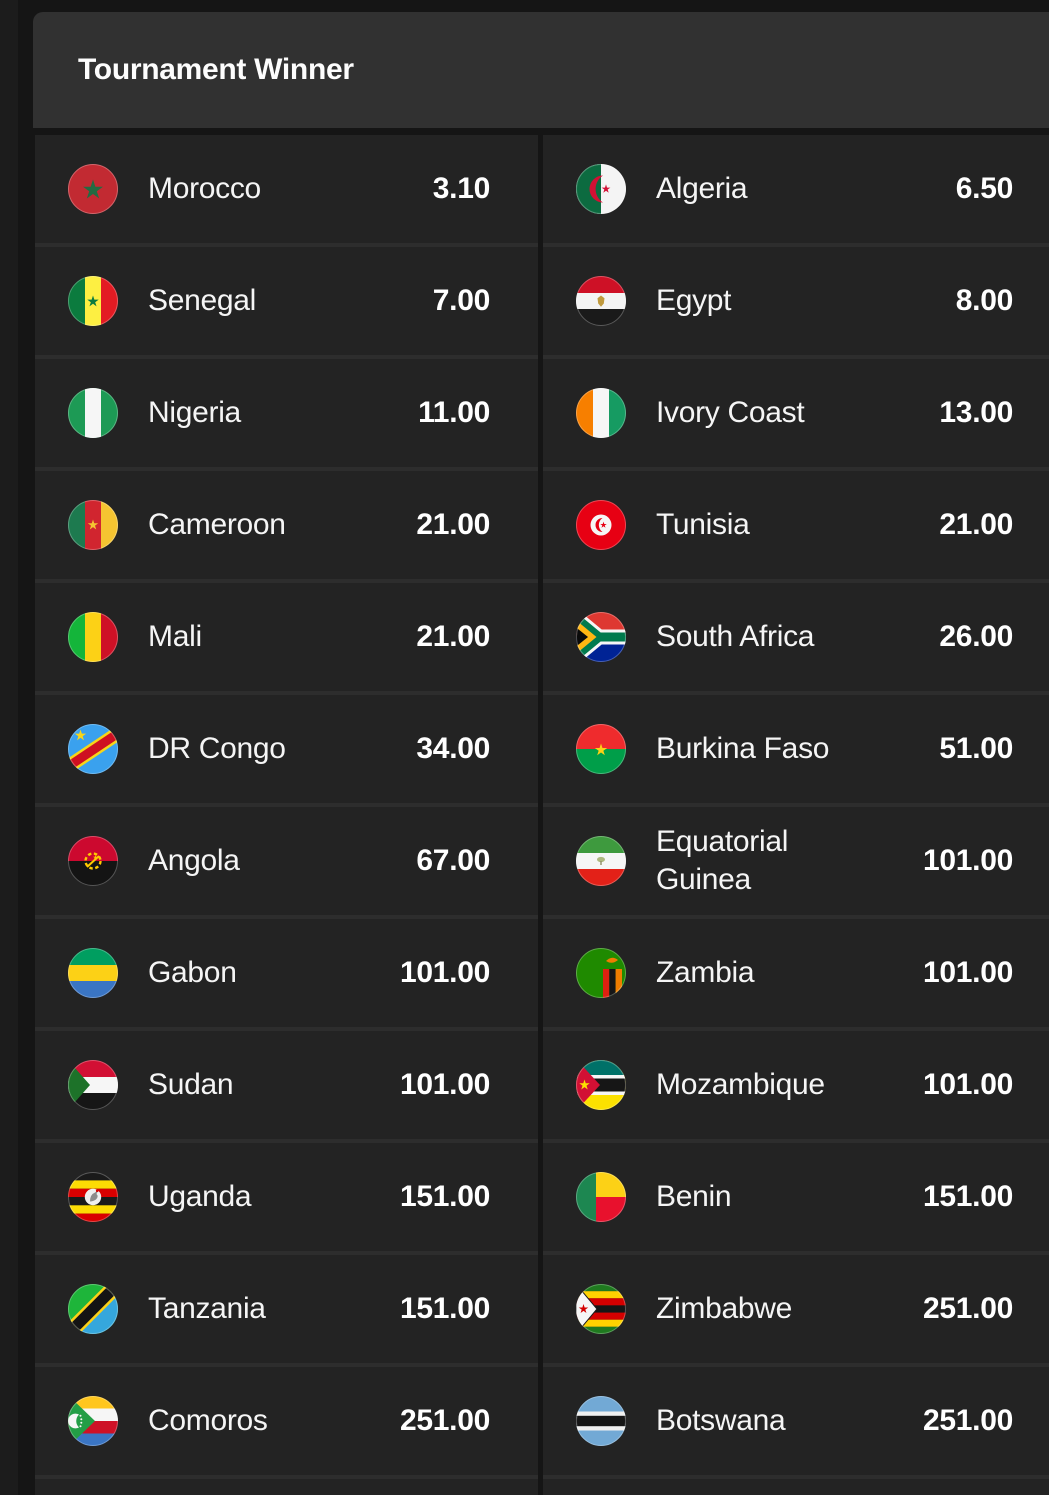  Describe the element at coordinates (93, 189) in the screenshot. I see `morocco-flag-icon` at that location.